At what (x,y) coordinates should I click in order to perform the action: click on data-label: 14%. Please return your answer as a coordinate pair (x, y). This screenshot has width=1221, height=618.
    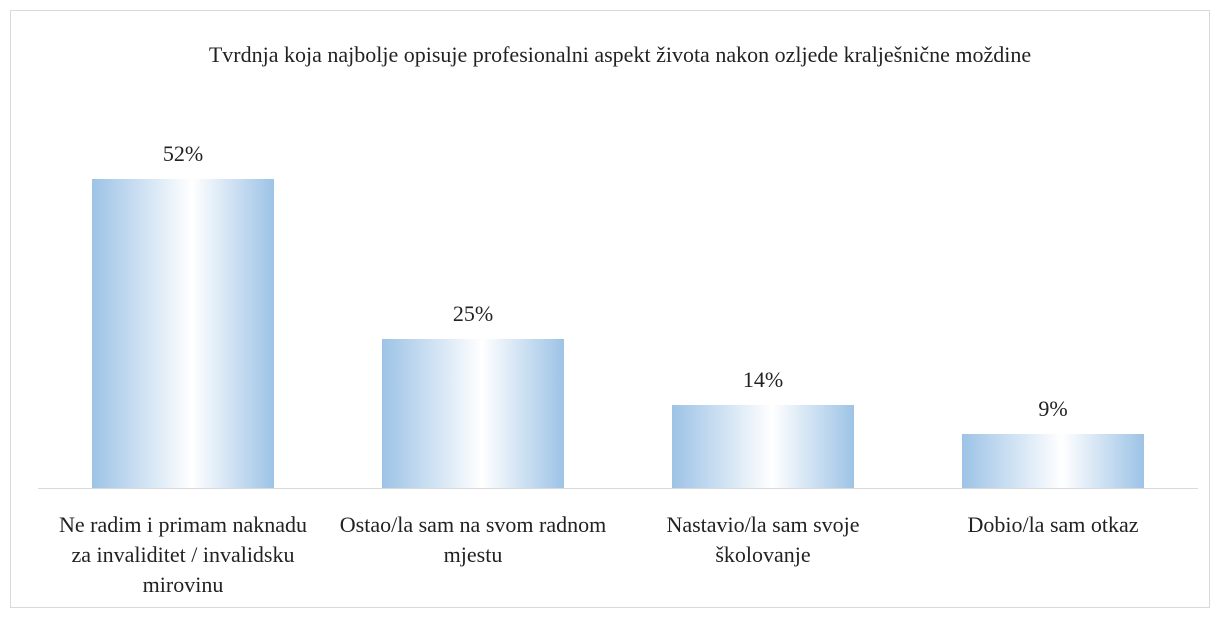
    Looking at the image, I should click on (763, 379).